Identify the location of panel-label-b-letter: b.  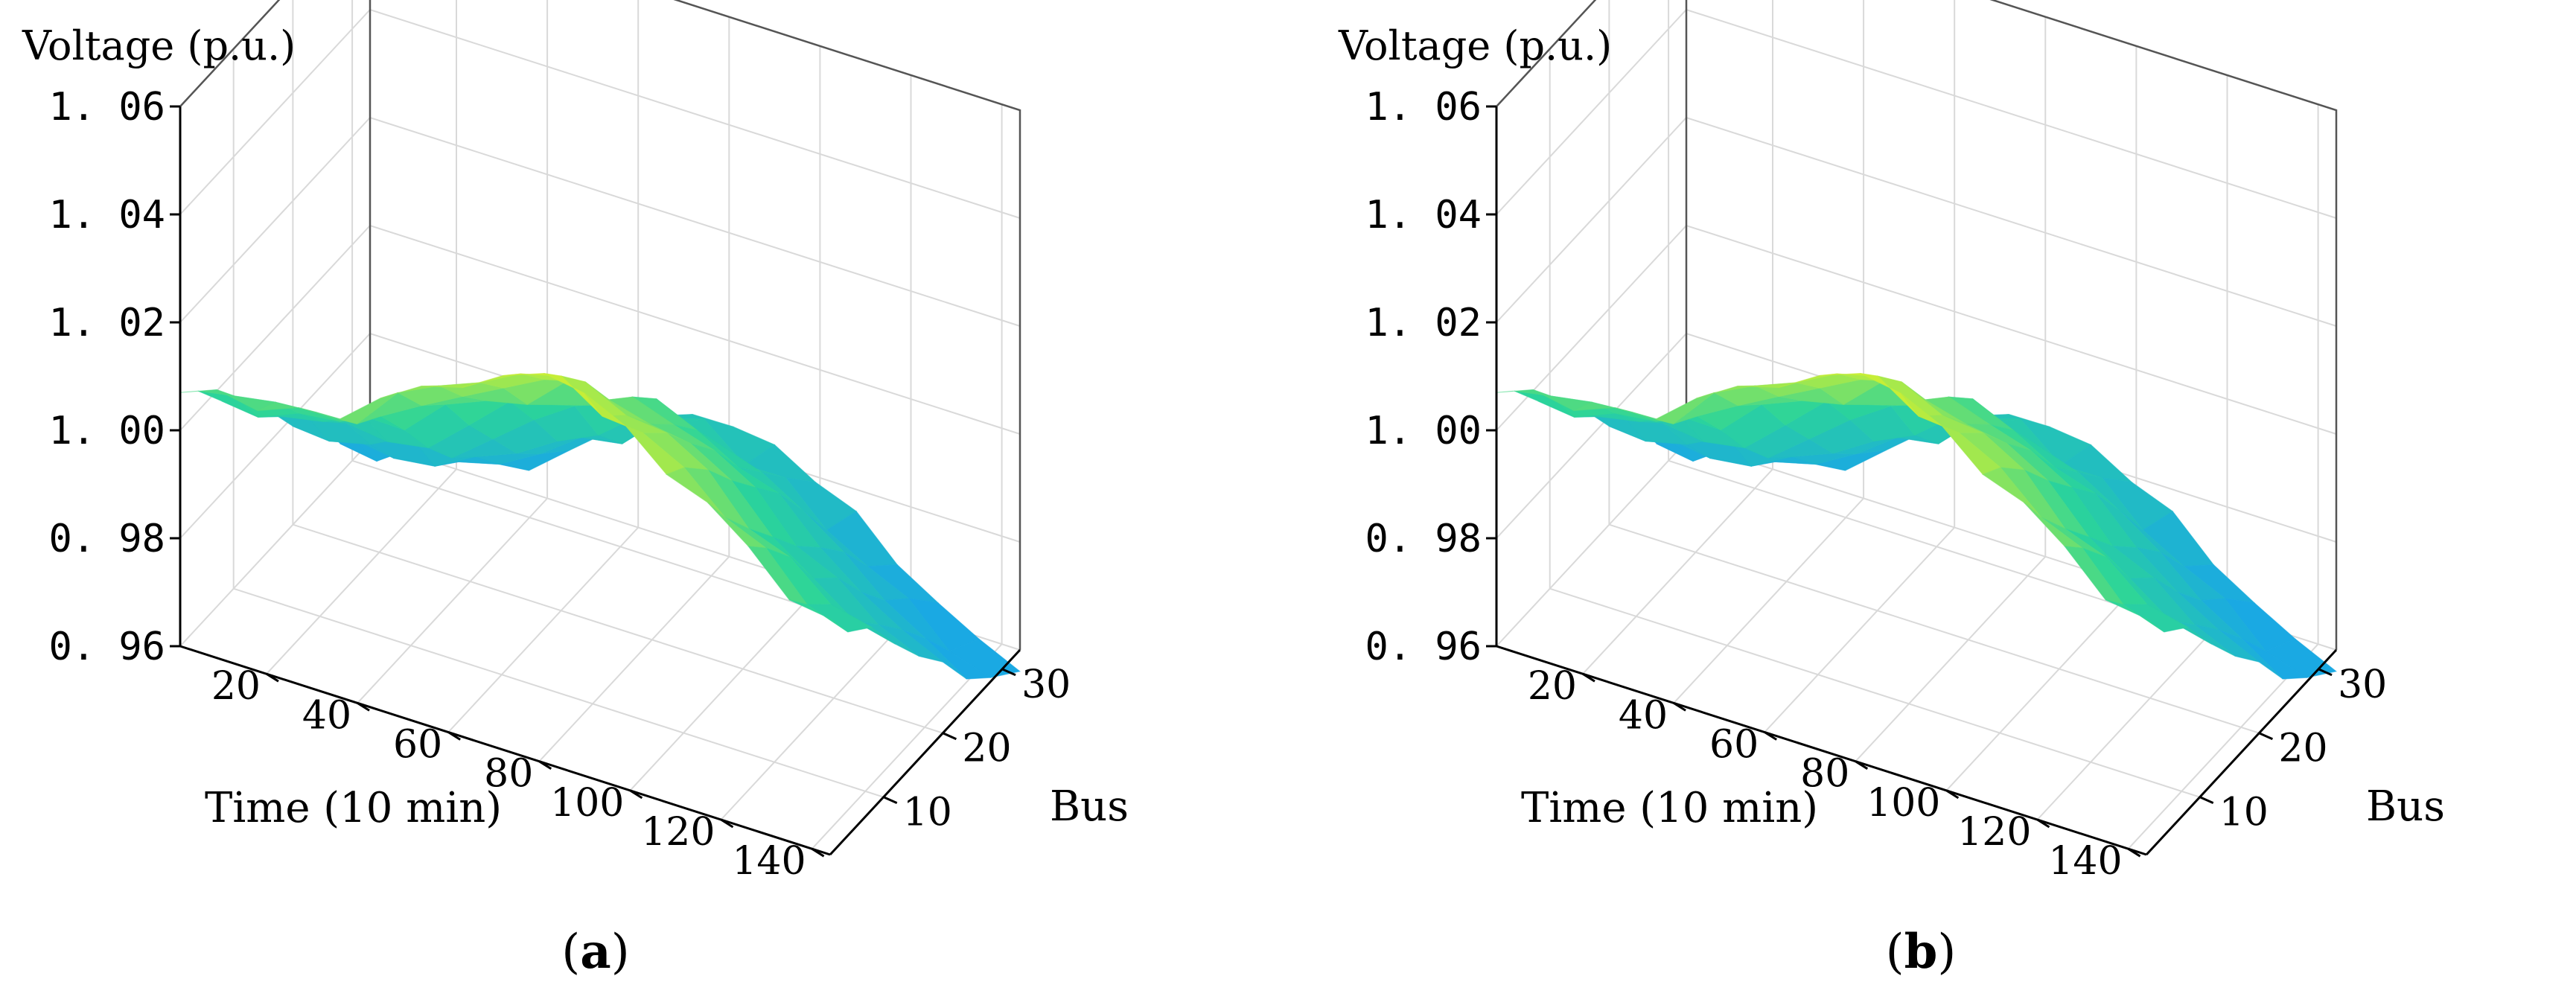
(1921, 952).